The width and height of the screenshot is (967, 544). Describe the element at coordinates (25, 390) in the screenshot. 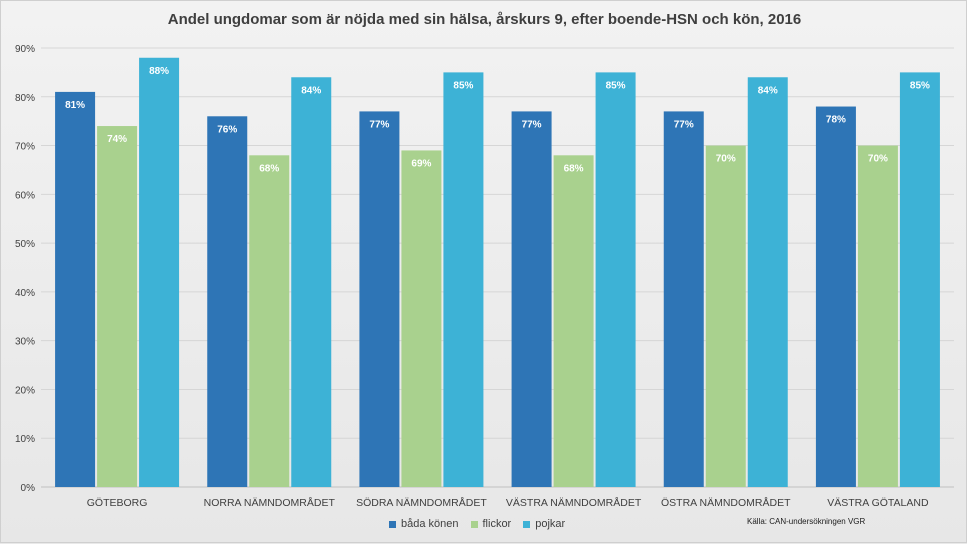

I see `y-tick-label: 20%` at that location.